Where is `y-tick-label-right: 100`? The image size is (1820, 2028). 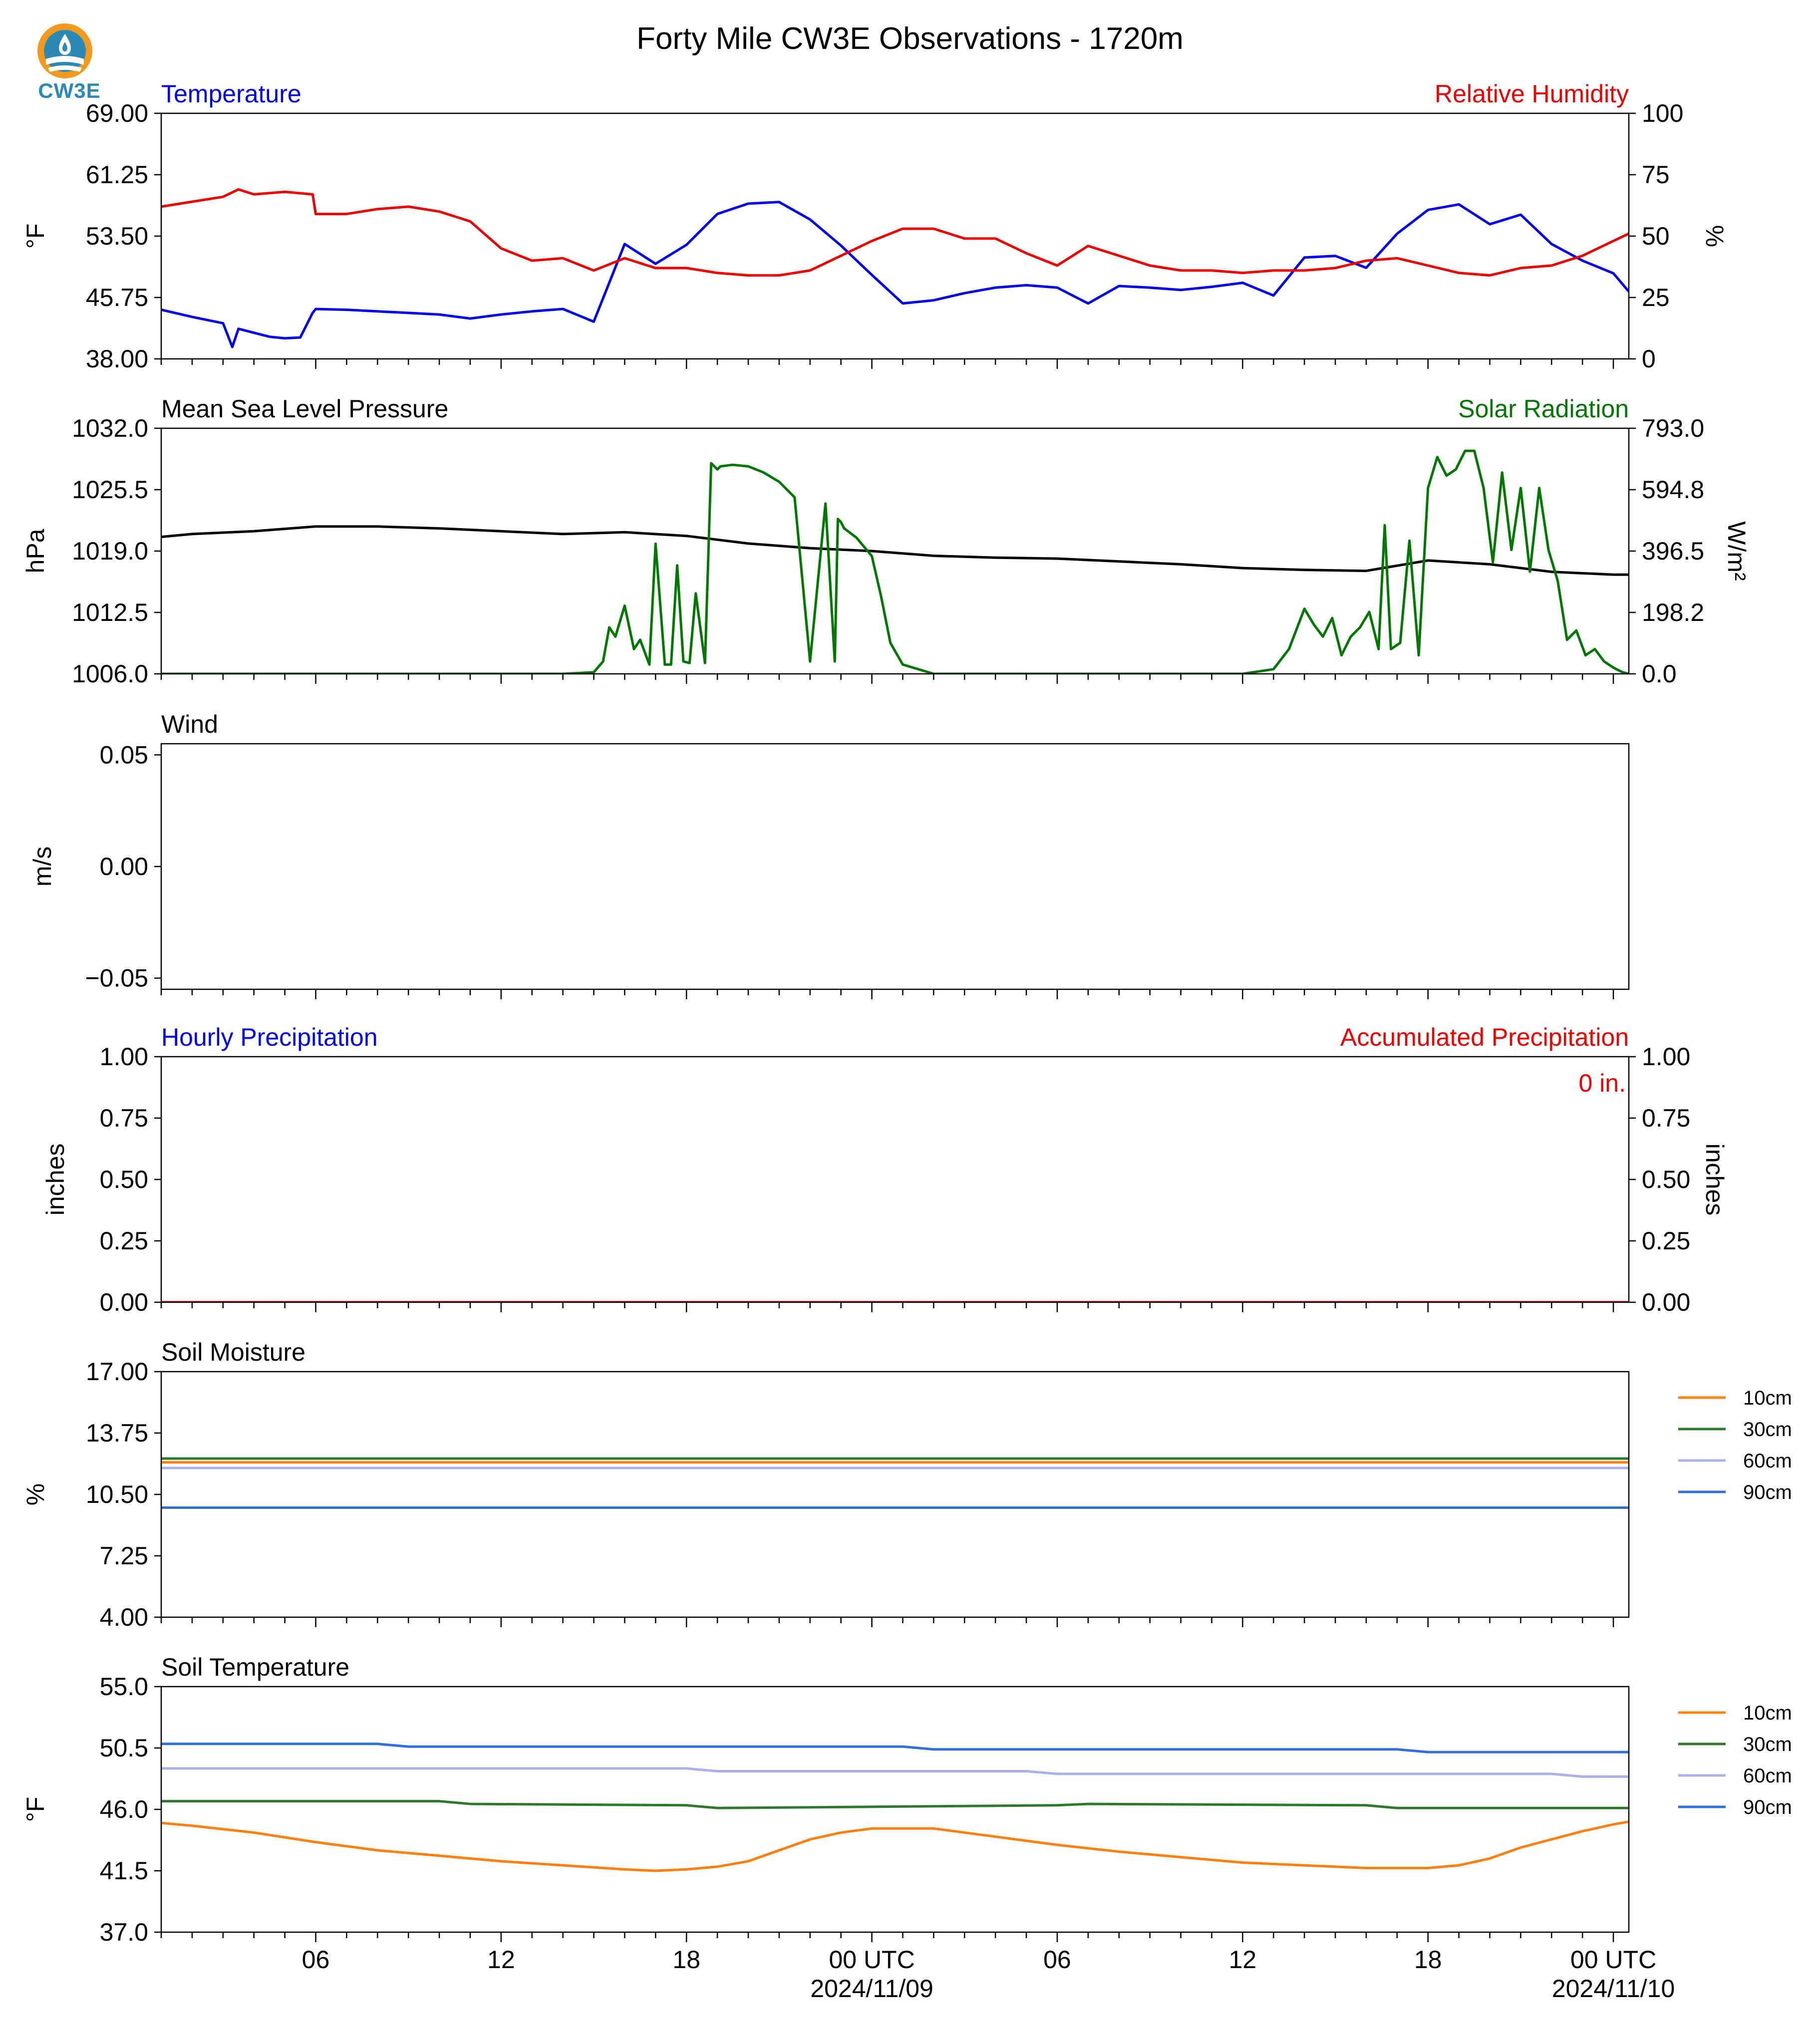
y-tick-label-right: 100 is located at coordinates (1662, 113).